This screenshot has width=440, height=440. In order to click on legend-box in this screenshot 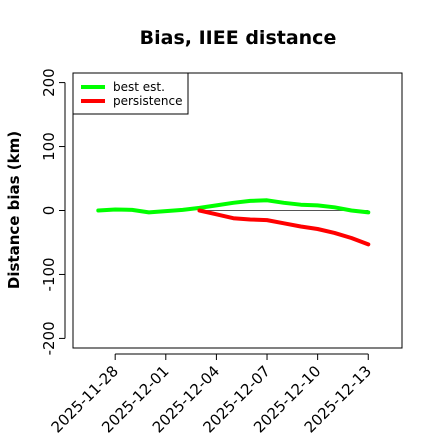, I will do `click(130, 93)`.